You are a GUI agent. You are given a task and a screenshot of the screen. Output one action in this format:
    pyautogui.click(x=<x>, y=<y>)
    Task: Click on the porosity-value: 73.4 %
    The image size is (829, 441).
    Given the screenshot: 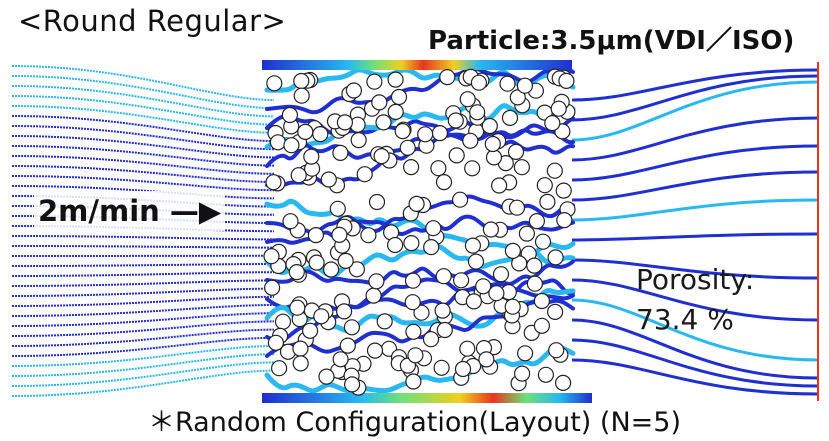 What is the action you would take?
    pyautogui.click(x=685, y=319)
    